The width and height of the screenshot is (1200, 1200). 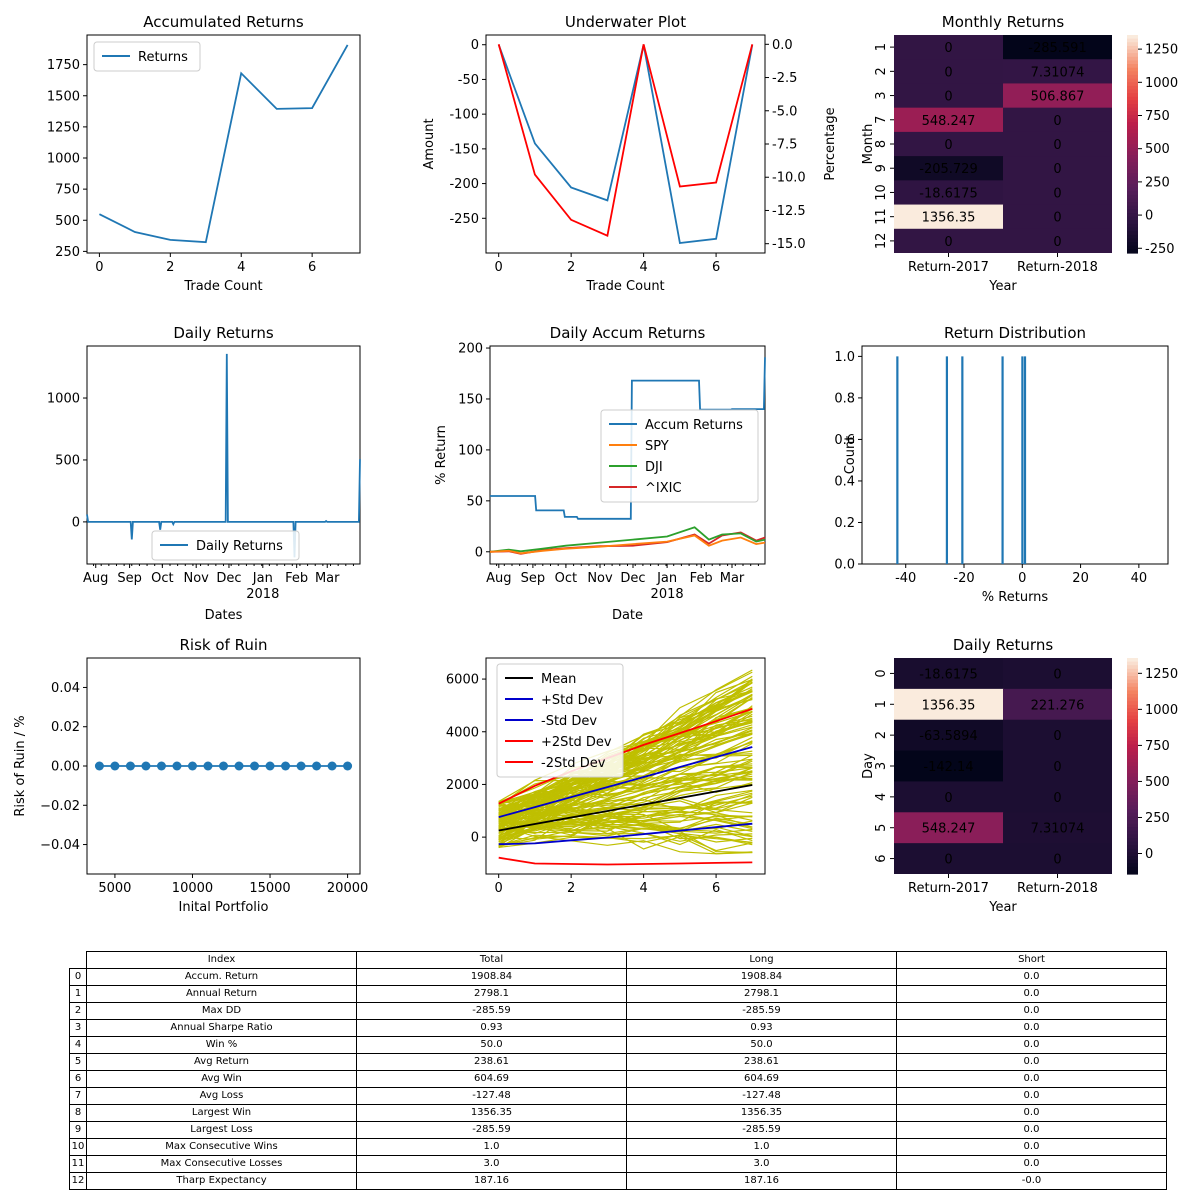 I want to click on underwater-y-tick-label: -100, so click(x=464, y=115).